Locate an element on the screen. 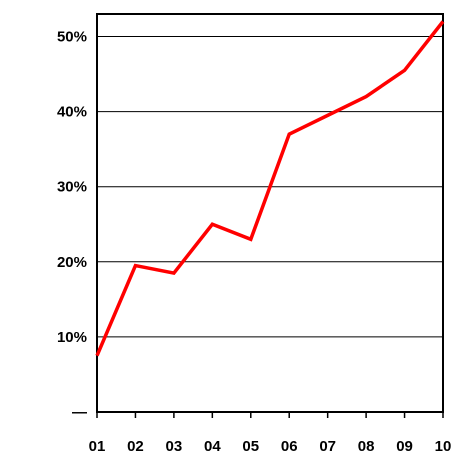 This screenshot has height=455, width=462. y-tick-label-2: 20% is located at coordinates (72, 262).